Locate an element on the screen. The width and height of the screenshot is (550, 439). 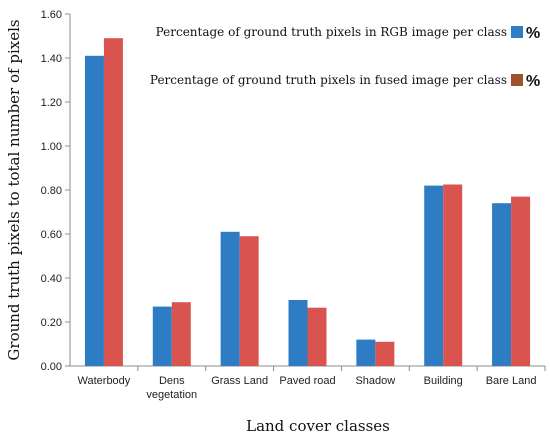
x-category-label: Shadow is located at coordinates (375, 381).